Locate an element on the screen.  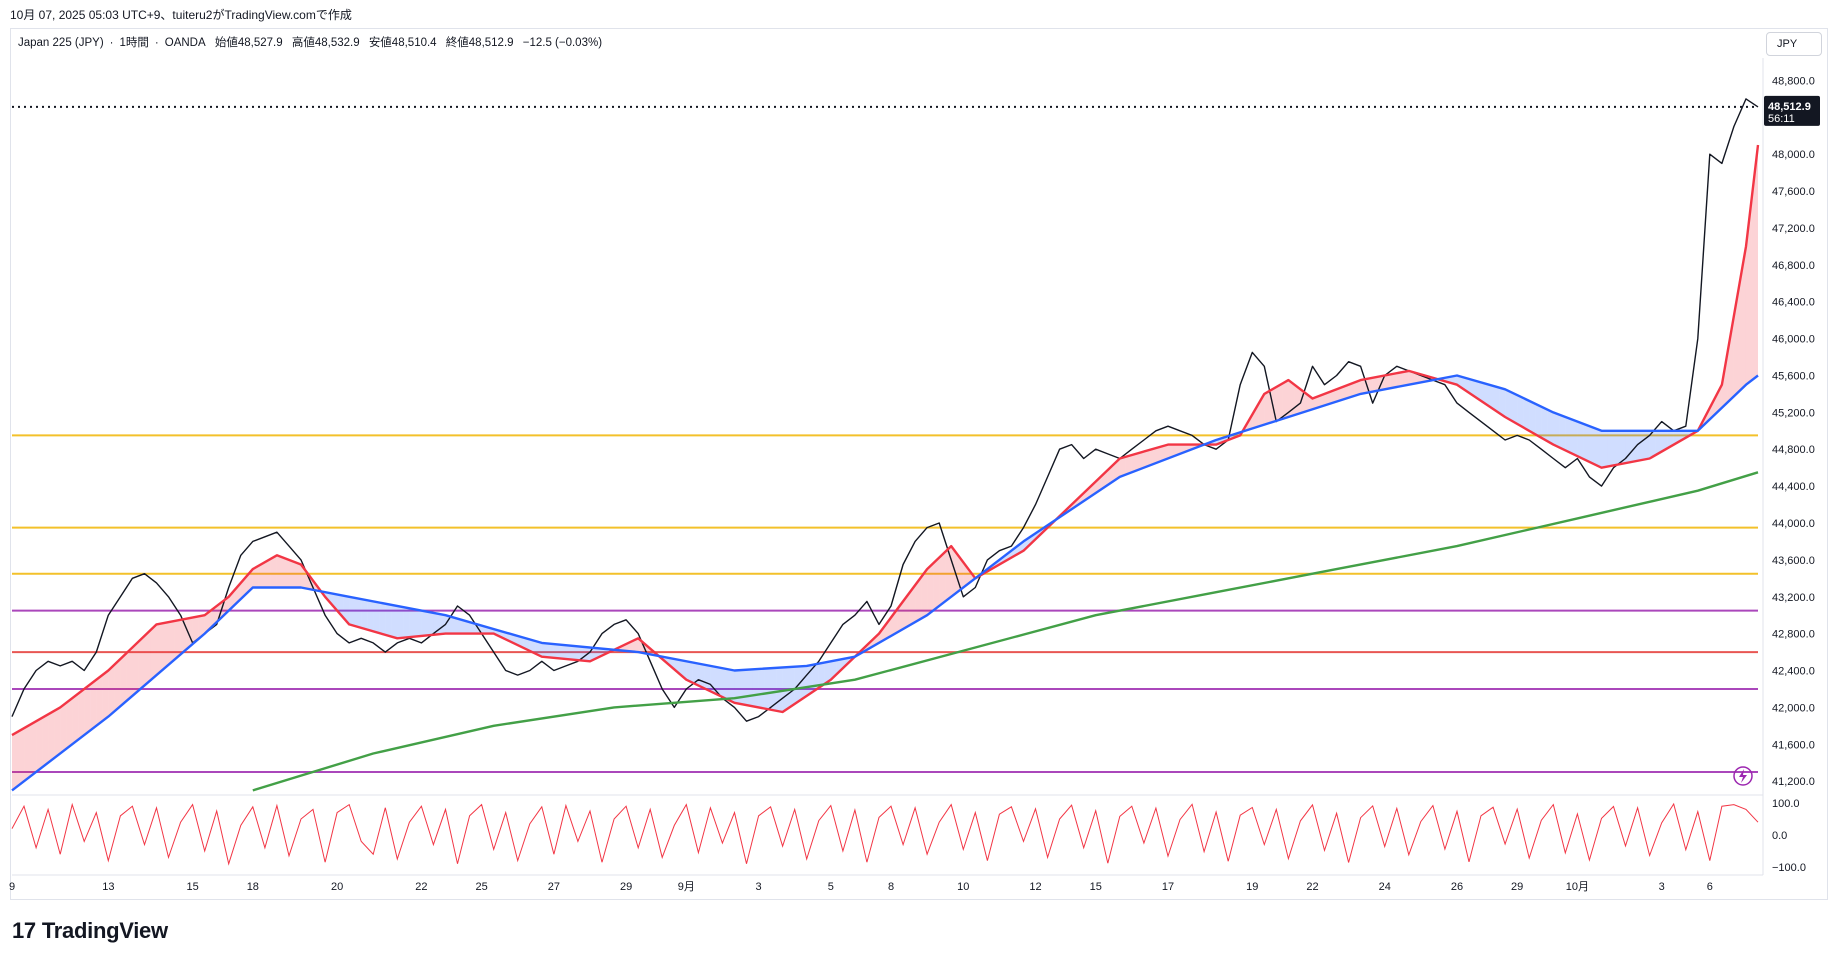
currency-button: JPY is located at coordinates (1794, 44).